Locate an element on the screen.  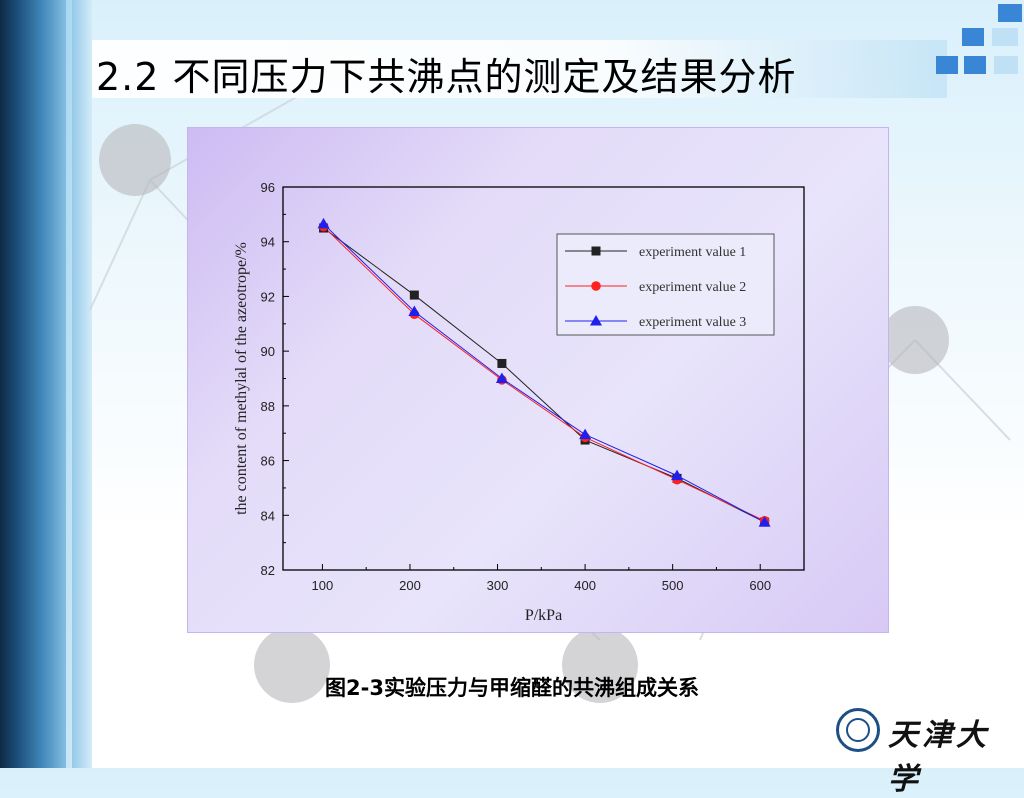
y-tick-label: 94 is located at coordinates (268, 242).